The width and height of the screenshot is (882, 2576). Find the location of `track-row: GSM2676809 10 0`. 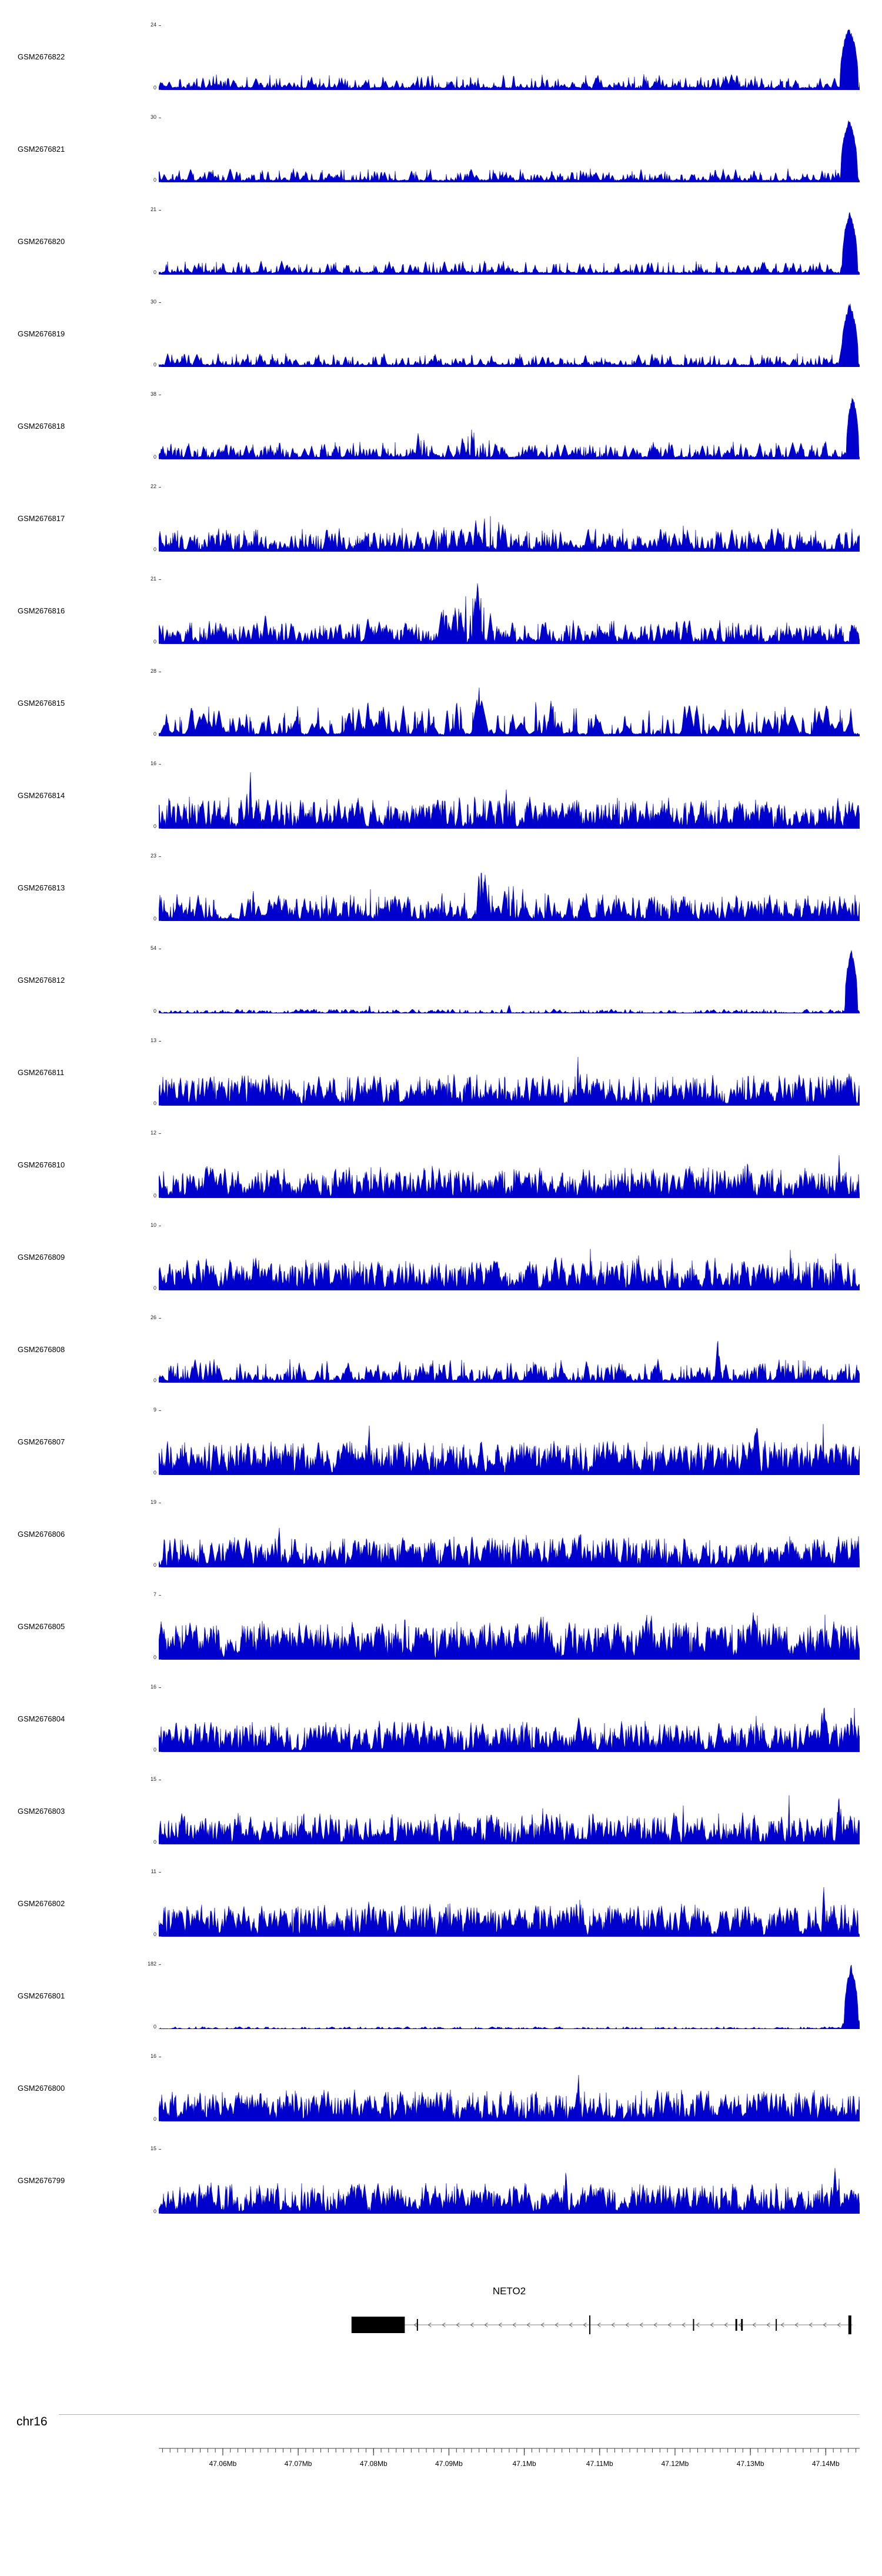

track-row: GSM2676809 10 0 is located at coordinates (441, 1261).